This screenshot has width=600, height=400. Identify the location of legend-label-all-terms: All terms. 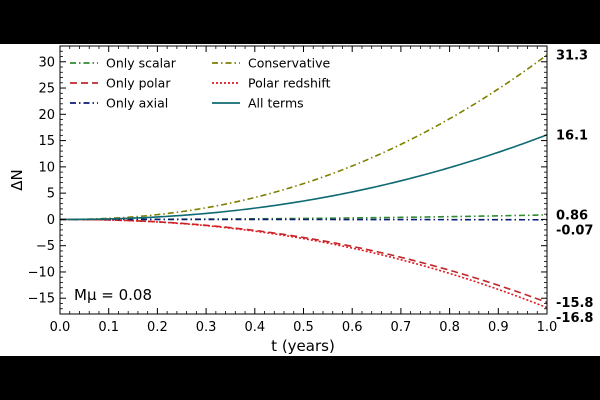
(276, 103).